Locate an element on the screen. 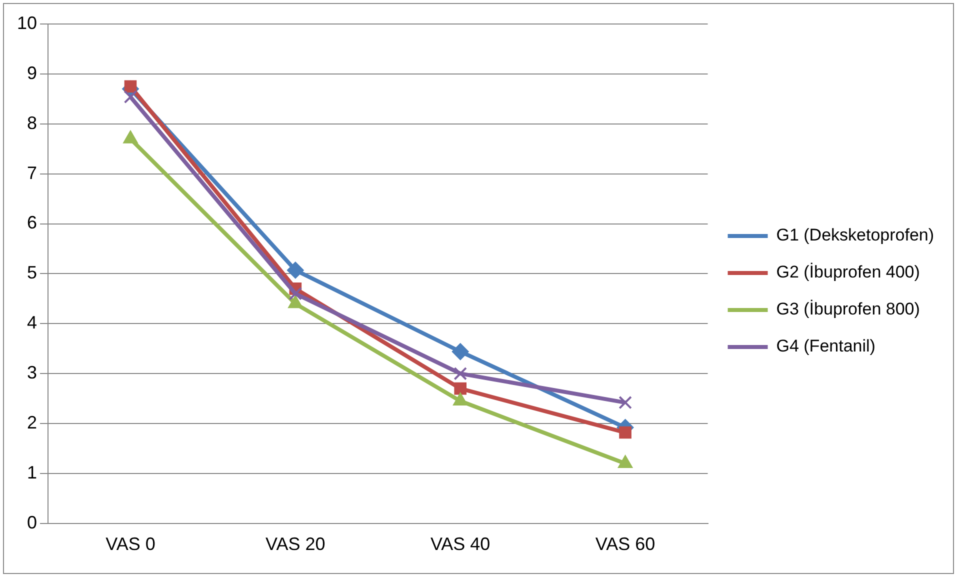 This screenshot has width=959, height=579. y-tick-label: 3 is located at coordinates (32, 372).